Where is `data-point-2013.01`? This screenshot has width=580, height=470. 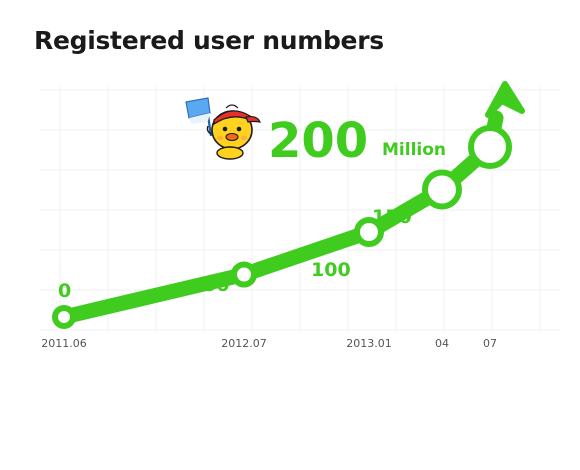 data-point-2013.01 is located at coordinates (369, 232).